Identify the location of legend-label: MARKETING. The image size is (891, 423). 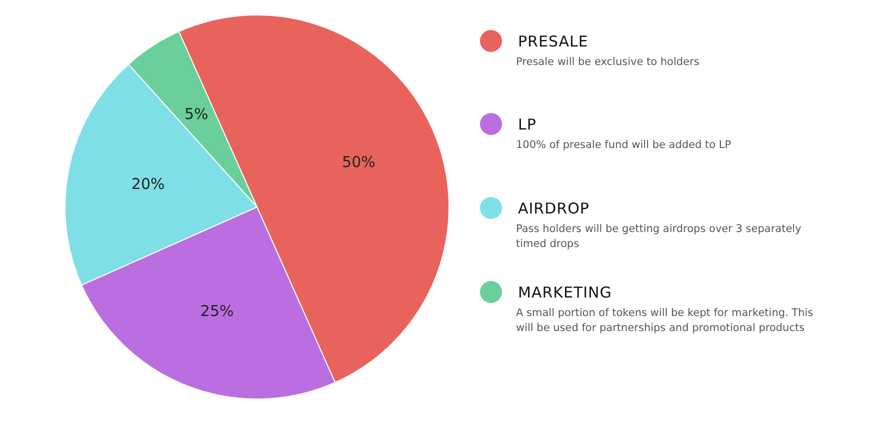
(565, 292).